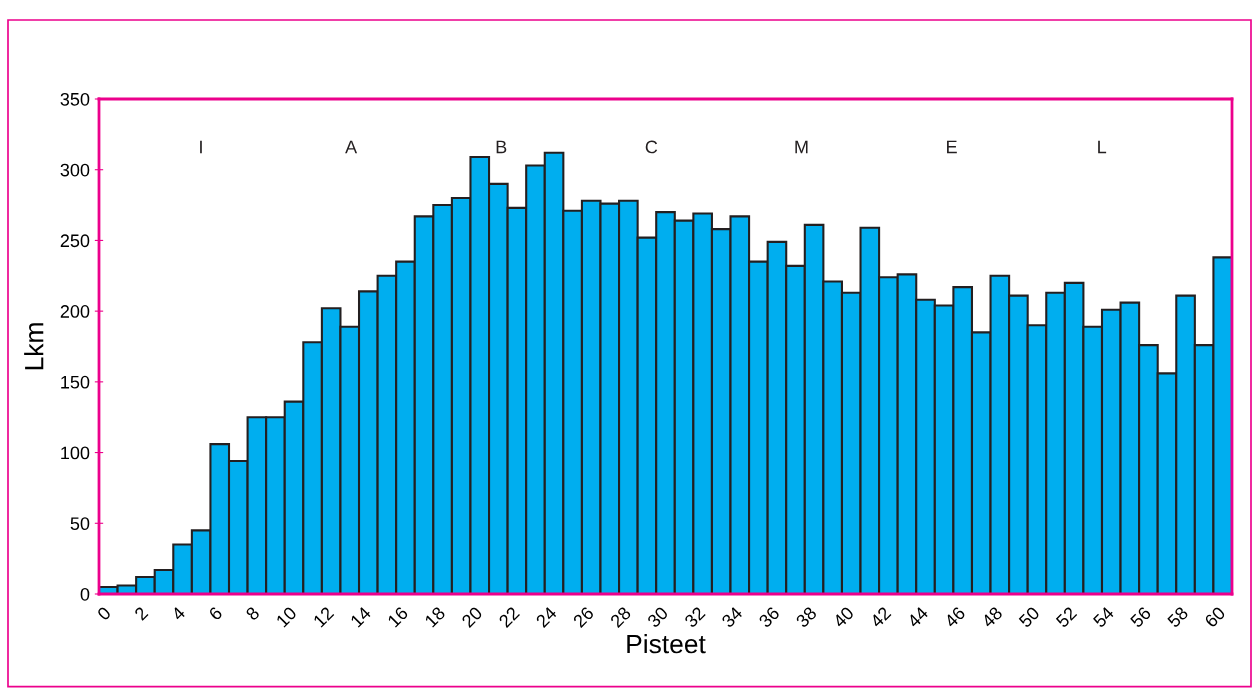  I want to click on x-tick-label: 0, so click(104, 613).